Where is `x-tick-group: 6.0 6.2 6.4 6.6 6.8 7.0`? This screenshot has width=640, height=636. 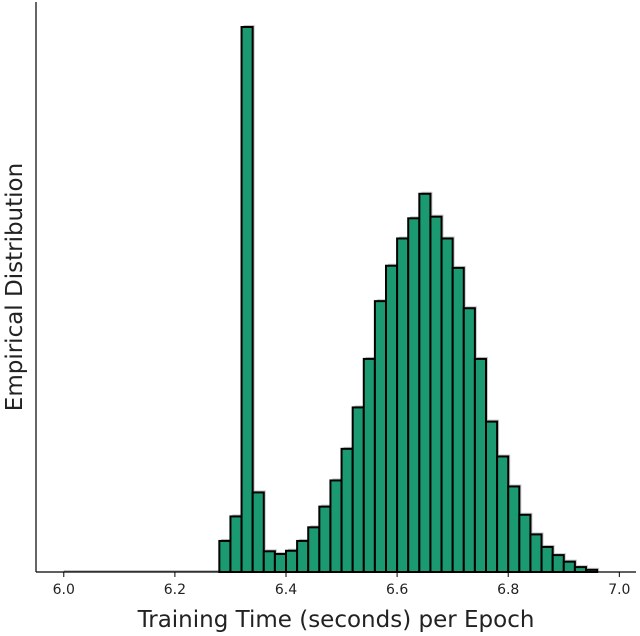 x-tick-group: 6.0 6.2 6.4 6.6 6.8 7.0 is located at coordinates (341, 585).